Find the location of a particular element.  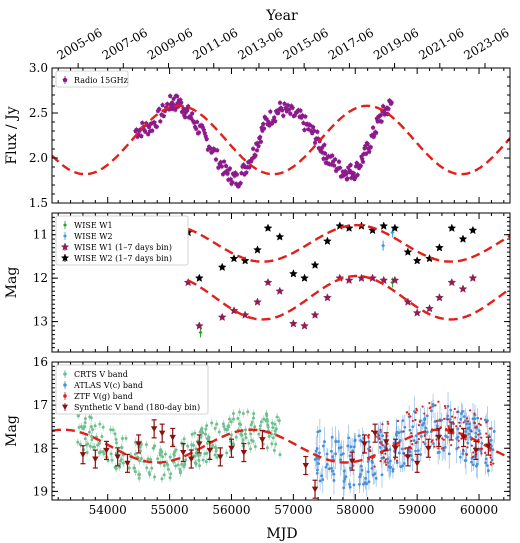

legend-frame is located at coordinates (122, 240).